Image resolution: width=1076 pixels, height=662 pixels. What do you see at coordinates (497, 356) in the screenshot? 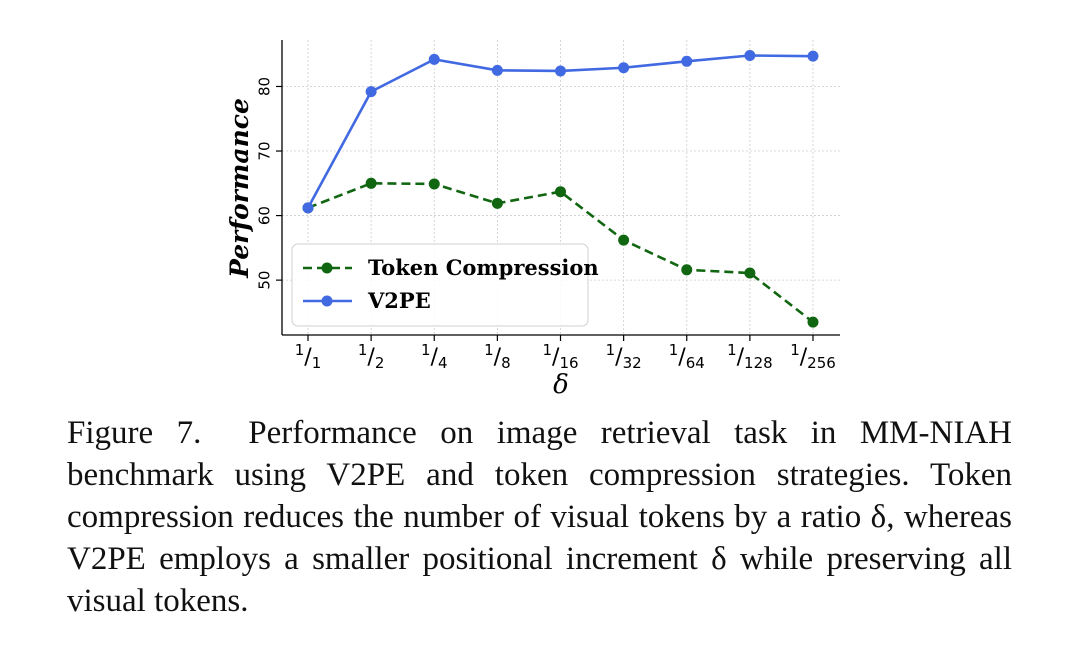
I see `x-tick-label: 1/8` at bounding box center [497, 356].